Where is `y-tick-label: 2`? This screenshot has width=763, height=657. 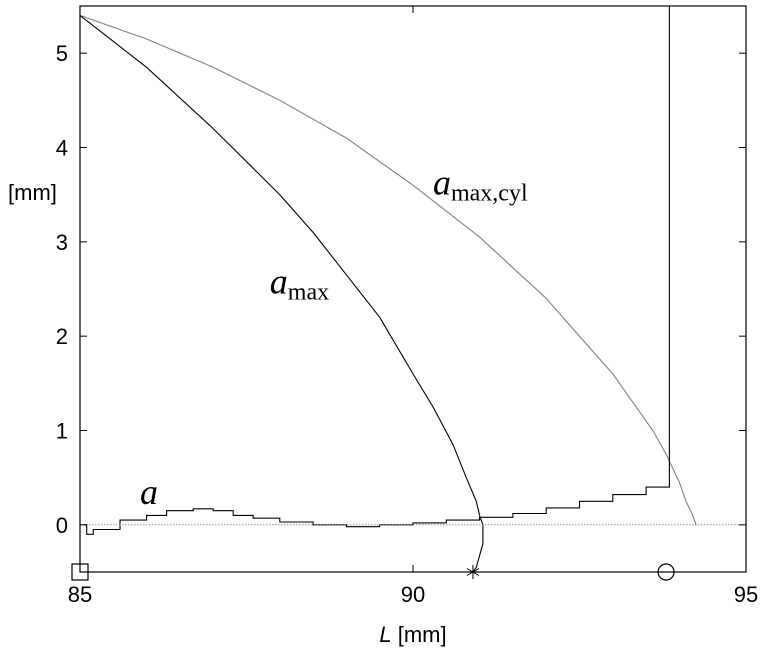 y-tick-label: 2 is located at coordinates (62, 336).